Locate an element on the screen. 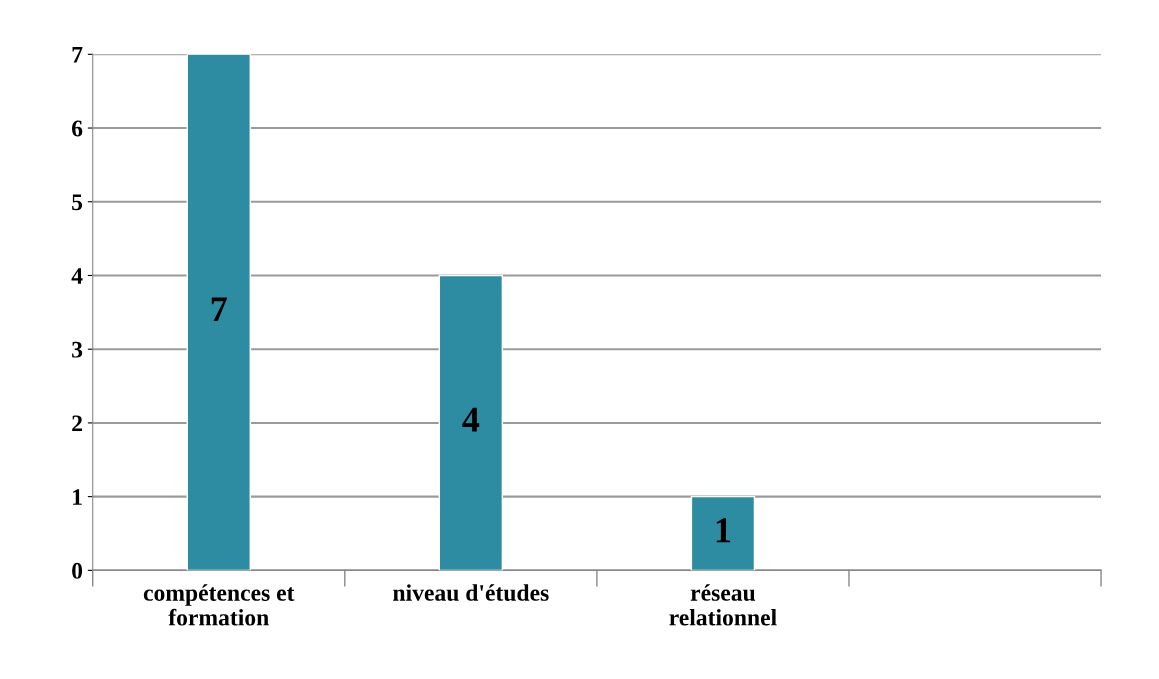 The image size is (1159, 679). y-tick-label: 0 is located at coordinates (77, 570).